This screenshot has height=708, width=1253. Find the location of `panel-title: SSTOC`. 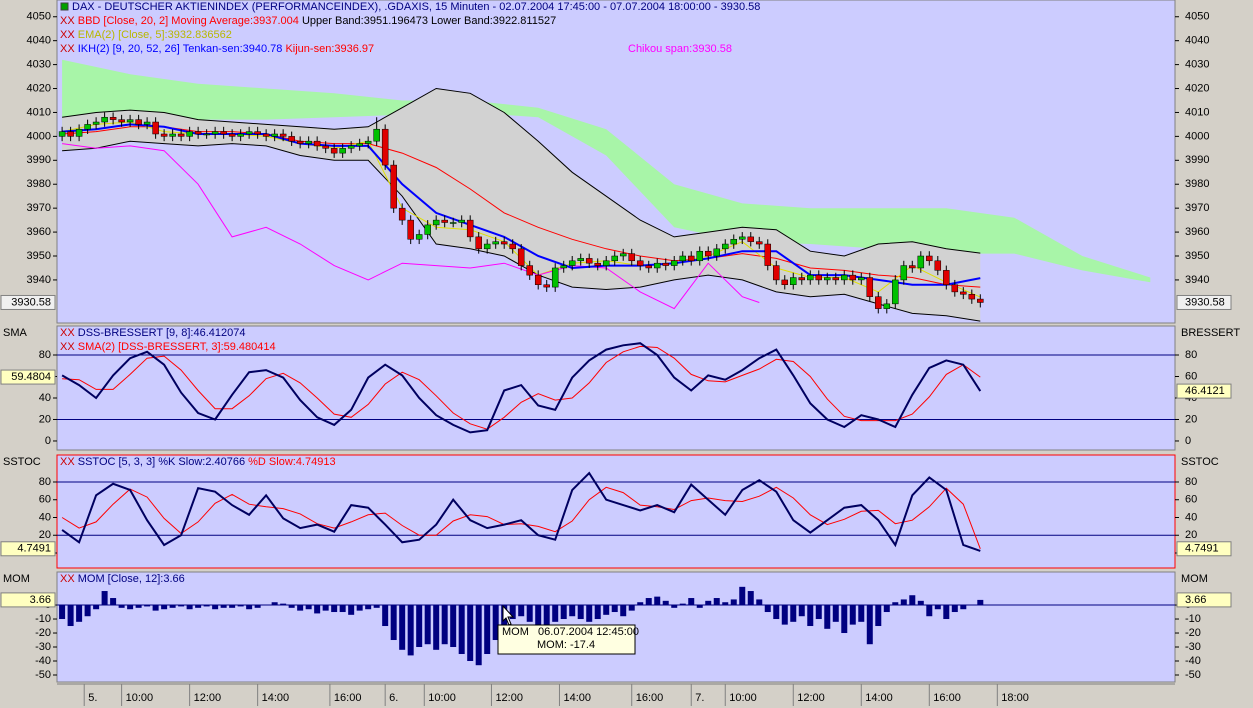

panel-title: SSTOC is located at coordinates (1200, 462).